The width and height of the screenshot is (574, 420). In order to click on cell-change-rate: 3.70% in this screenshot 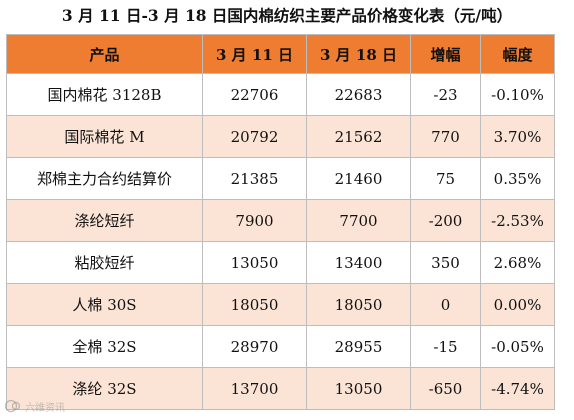, I will do `click(517, 136)`.